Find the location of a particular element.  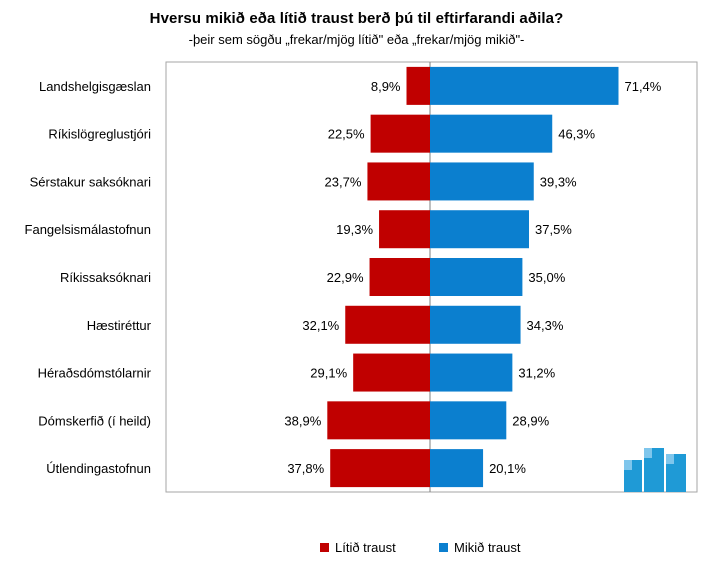

bar-litid-fangelsismalastofnun is located at coordinates (404, 229).